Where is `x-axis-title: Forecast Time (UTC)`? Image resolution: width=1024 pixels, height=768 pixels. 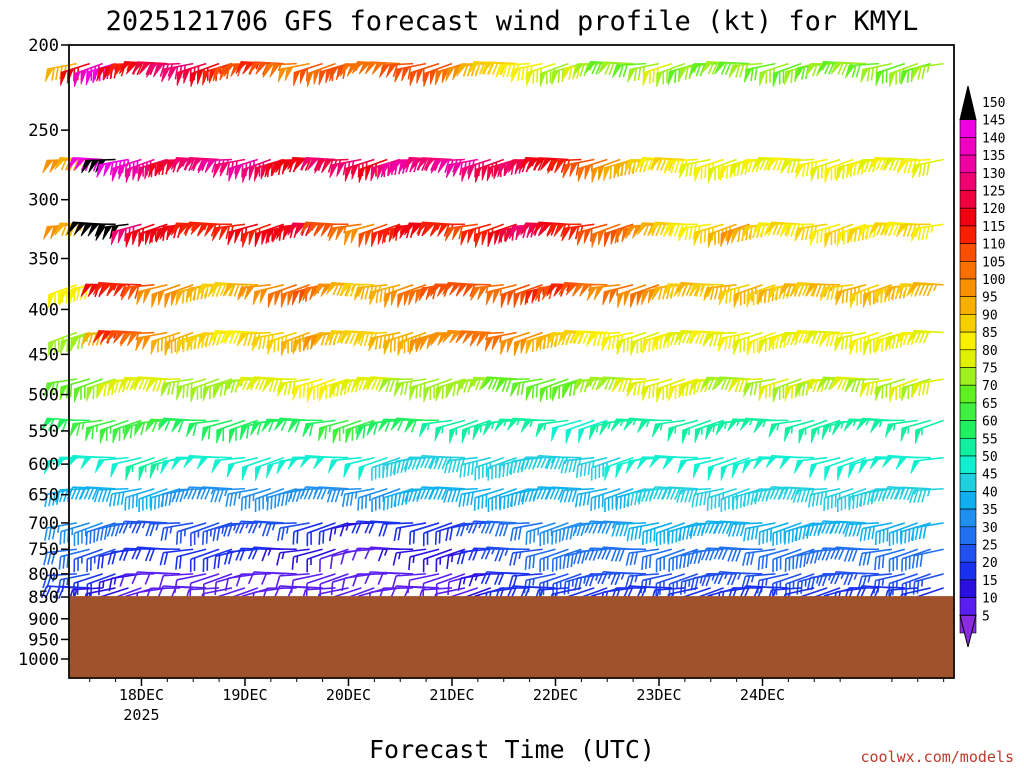 x-axis-title: Forecast Time (UTC) is located at coordinates (512, 749).